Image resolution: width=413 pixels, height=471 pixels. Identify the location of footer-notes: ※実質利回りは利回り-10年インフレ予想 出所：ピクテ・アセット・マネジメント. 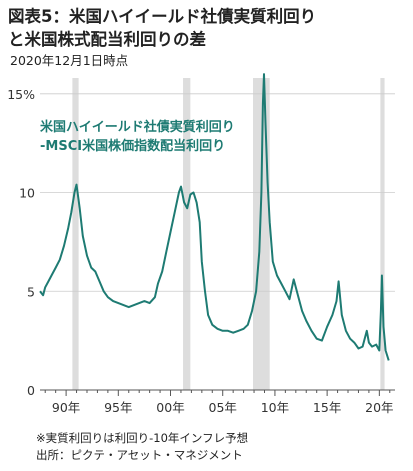
(142, 447).